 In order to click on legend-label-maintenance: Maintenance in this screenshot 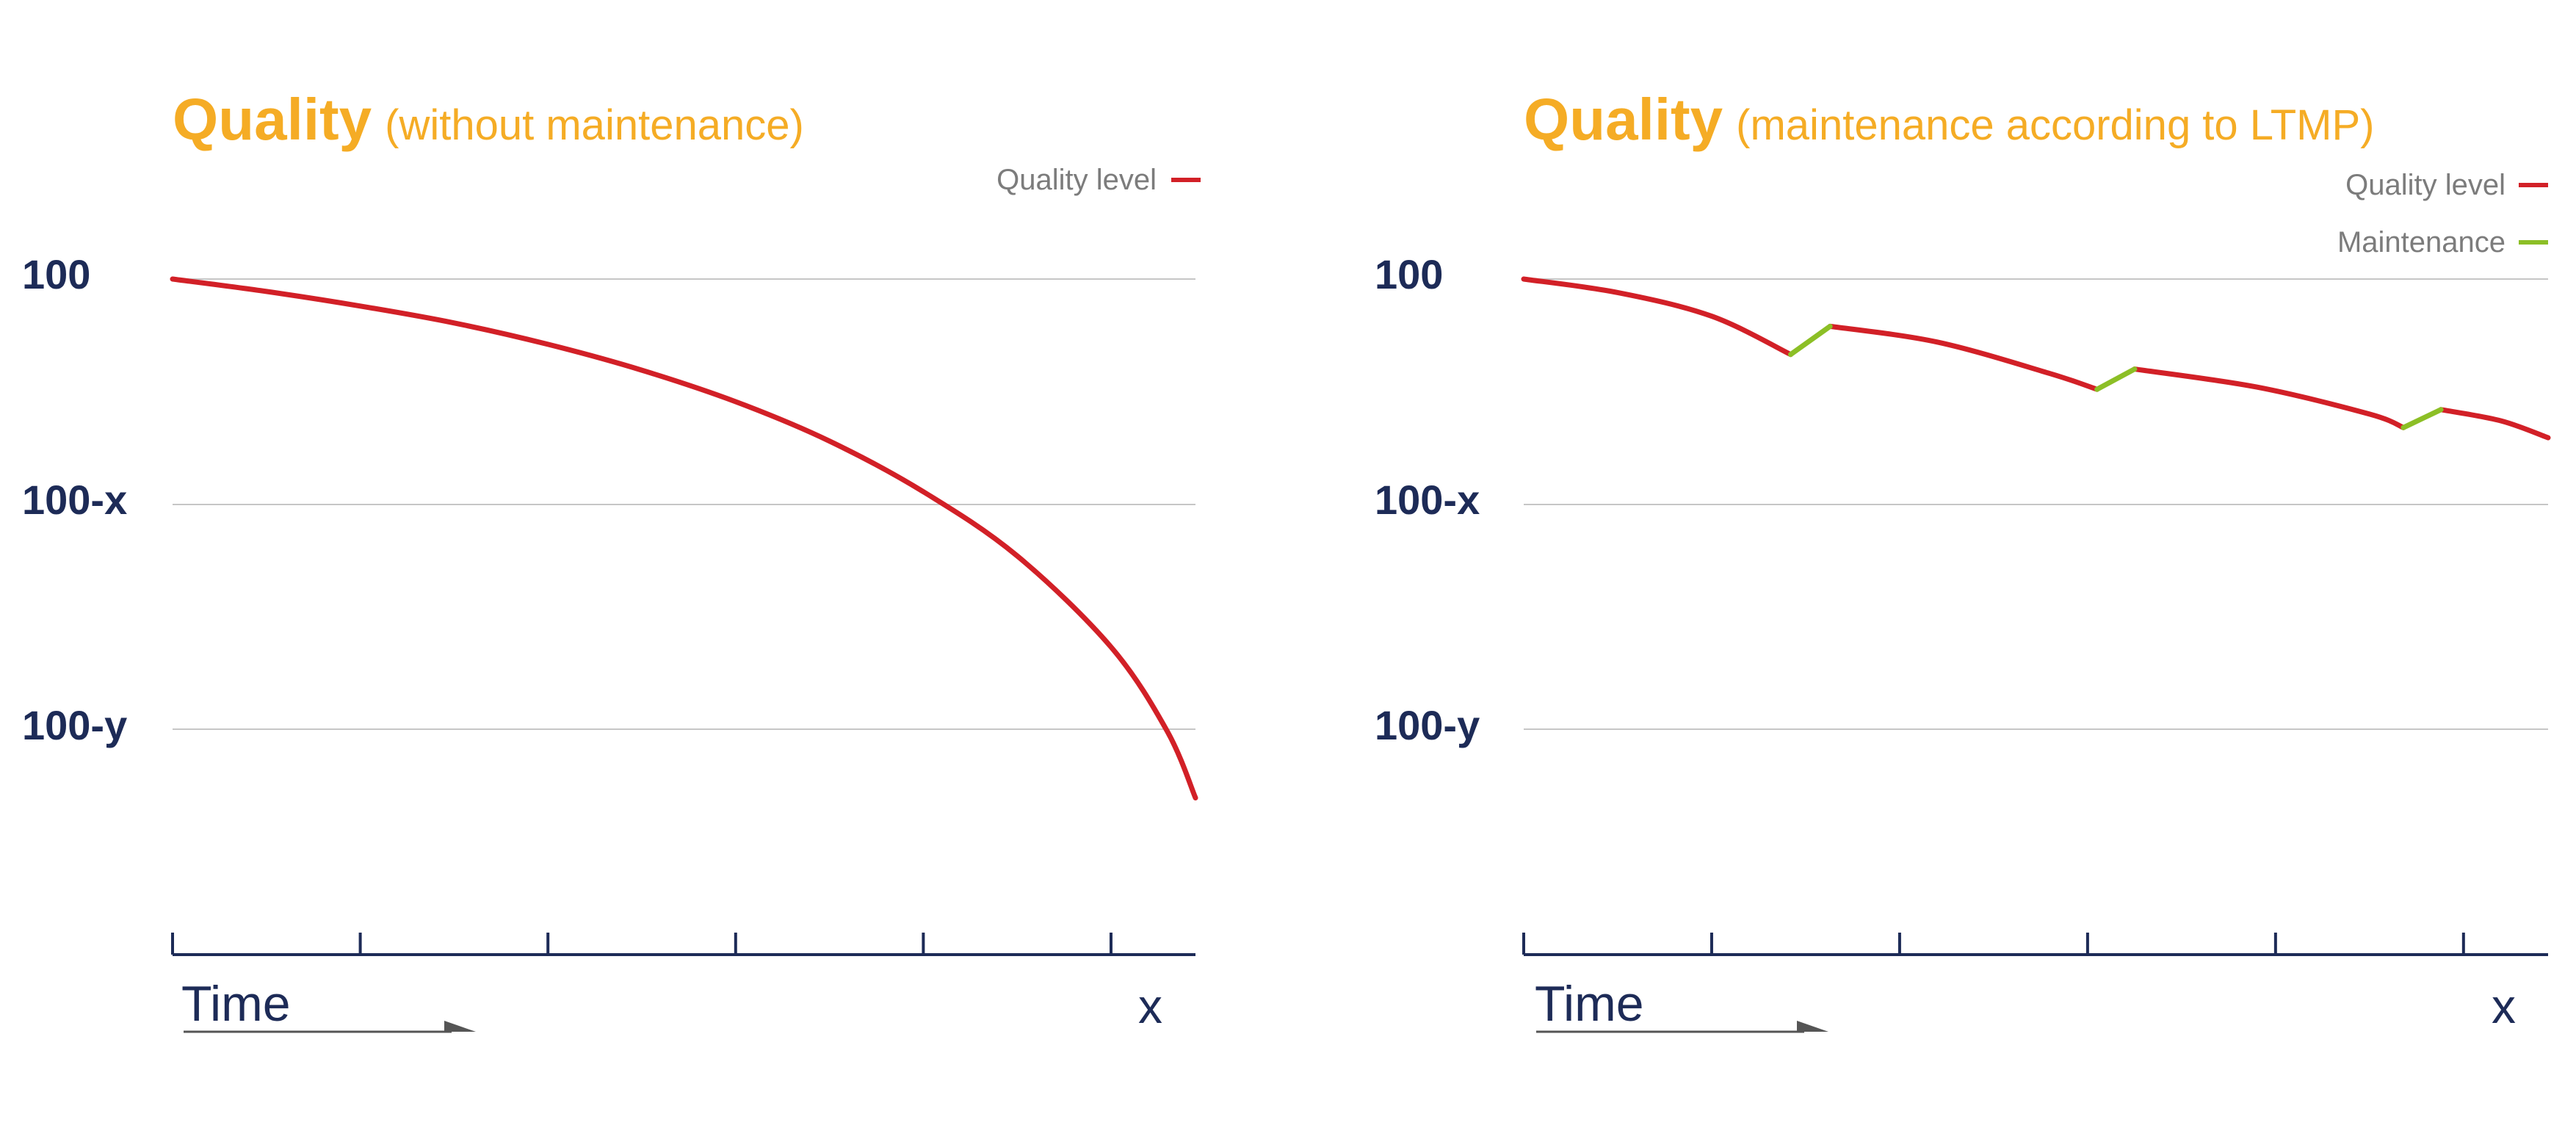, I will do `click(2421, 242)`.